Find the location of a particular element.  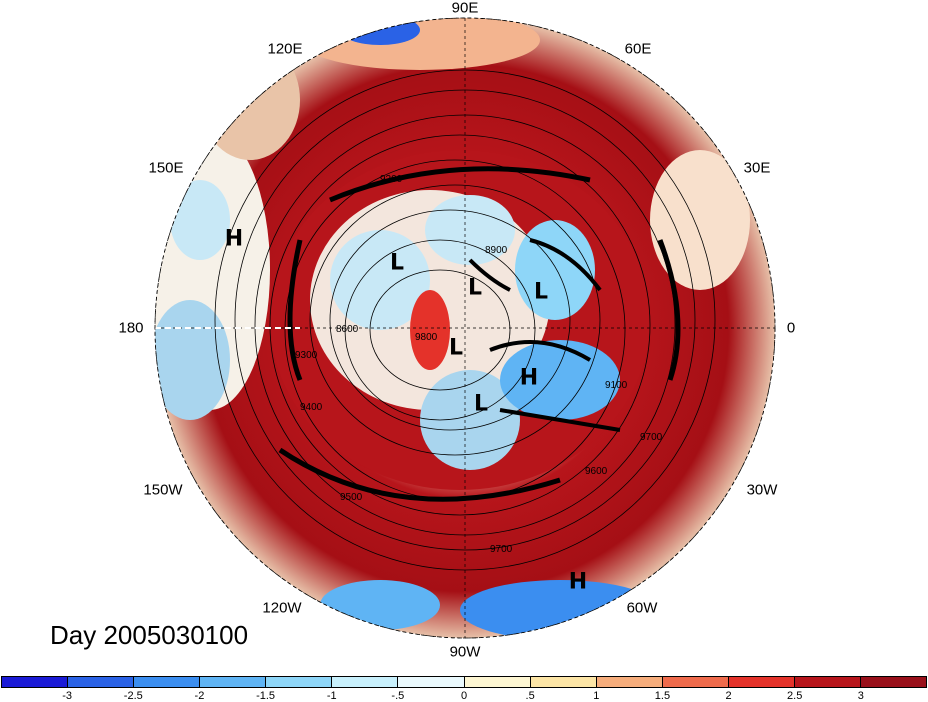

lon-label-60w: 60W is located at coordinates (642, 608).